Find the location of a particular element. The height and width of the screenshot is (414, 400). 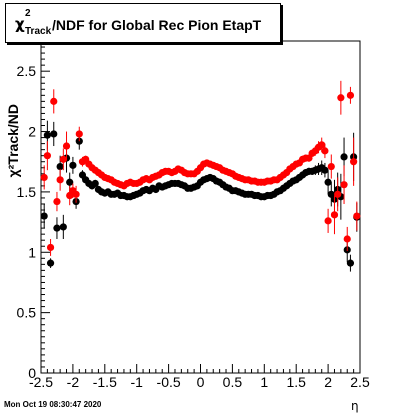

chart-title-box: χ 2 Track /NDF for Global Rec Pion EtapT is located at coordinates (143, 23).